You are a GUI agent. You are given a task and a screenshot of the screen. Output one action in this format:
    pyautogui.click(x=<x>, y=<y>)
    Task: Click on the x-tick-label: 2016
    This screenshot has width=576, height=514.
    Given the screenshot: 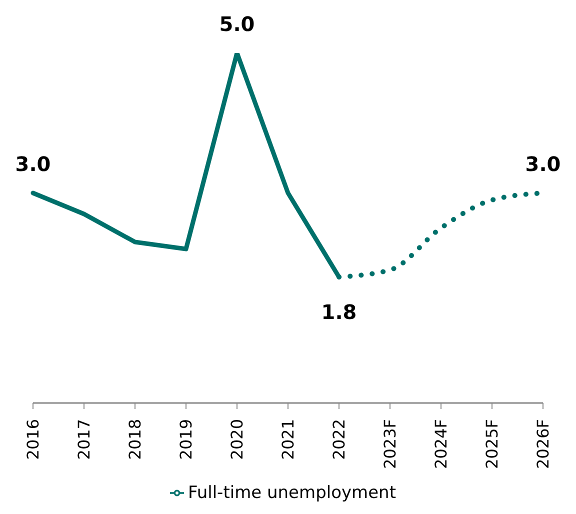 What is the action you would take?
    pyautogui.click(x=33, y=439)
    